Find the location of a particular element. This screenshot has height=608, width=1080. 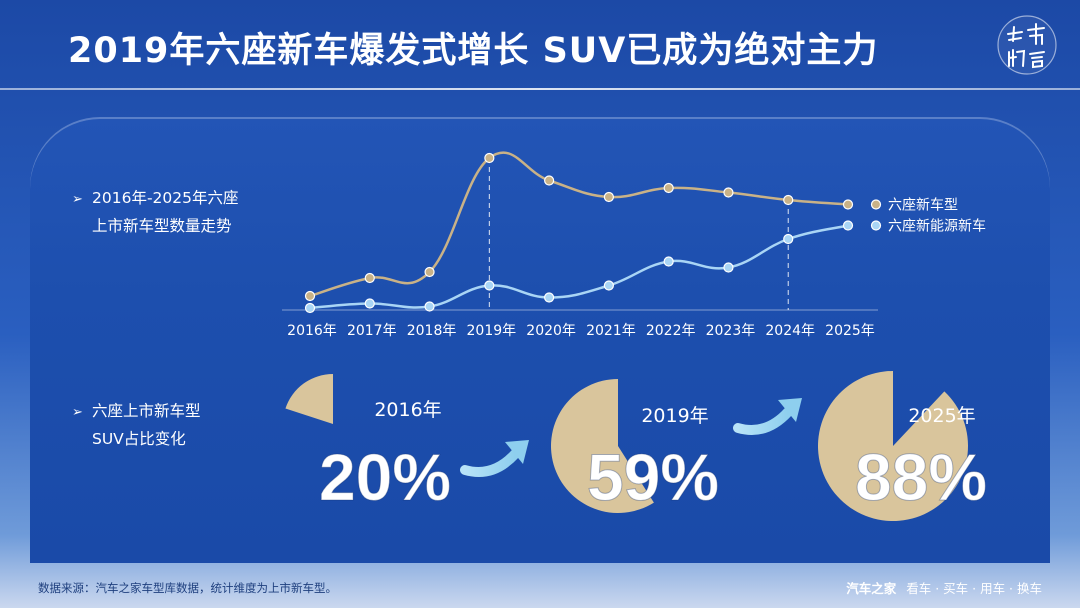

x-tick-label: 2024年 is located at coordinates (790, 331).